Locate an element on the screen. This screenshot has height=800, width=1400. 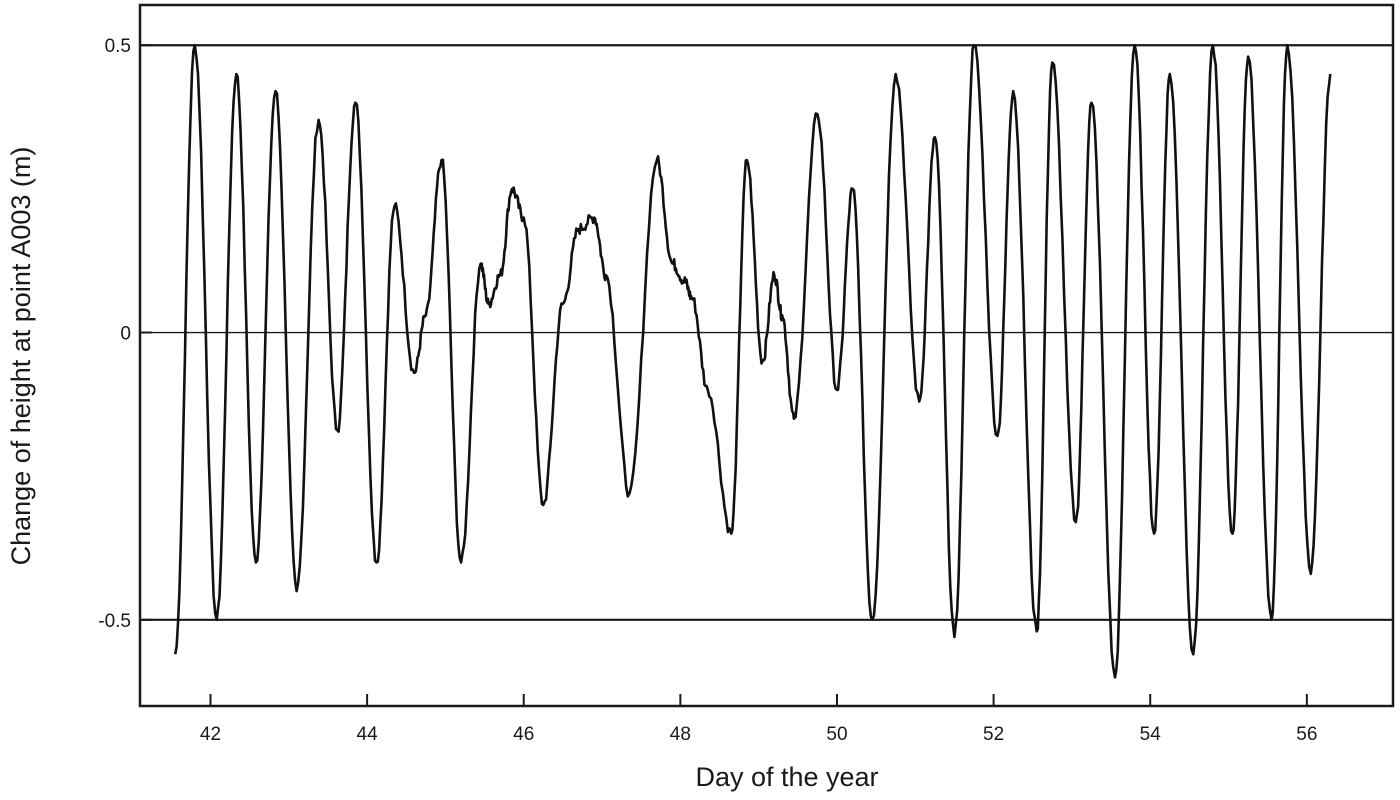
y-tick-label: -0.5 is located at coordinates (114, 621).